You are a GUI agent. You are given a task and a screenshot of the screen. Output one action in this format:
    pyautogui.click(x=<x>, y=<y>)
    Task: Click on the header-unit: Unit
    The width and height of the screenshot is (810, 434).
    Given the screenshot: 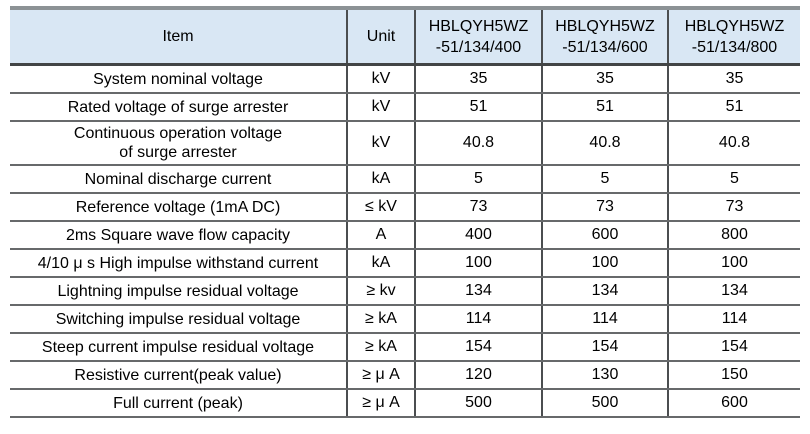 What is the action you would take?
    pyautogui.click(x=380, y=36)
    